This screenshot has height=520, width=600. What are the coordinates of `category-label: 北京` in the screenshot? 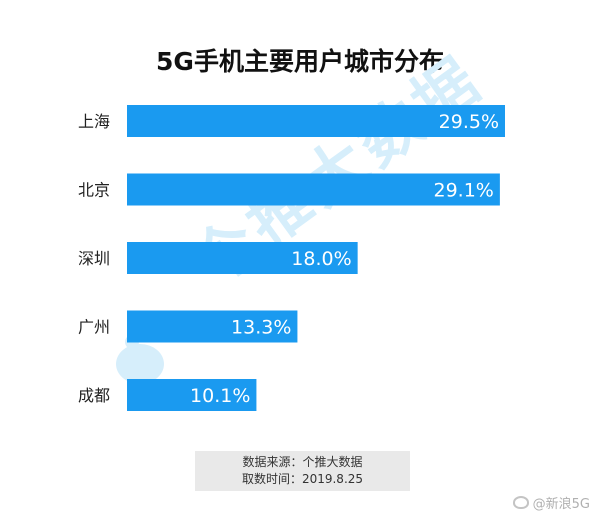 It's located at (94, 190).